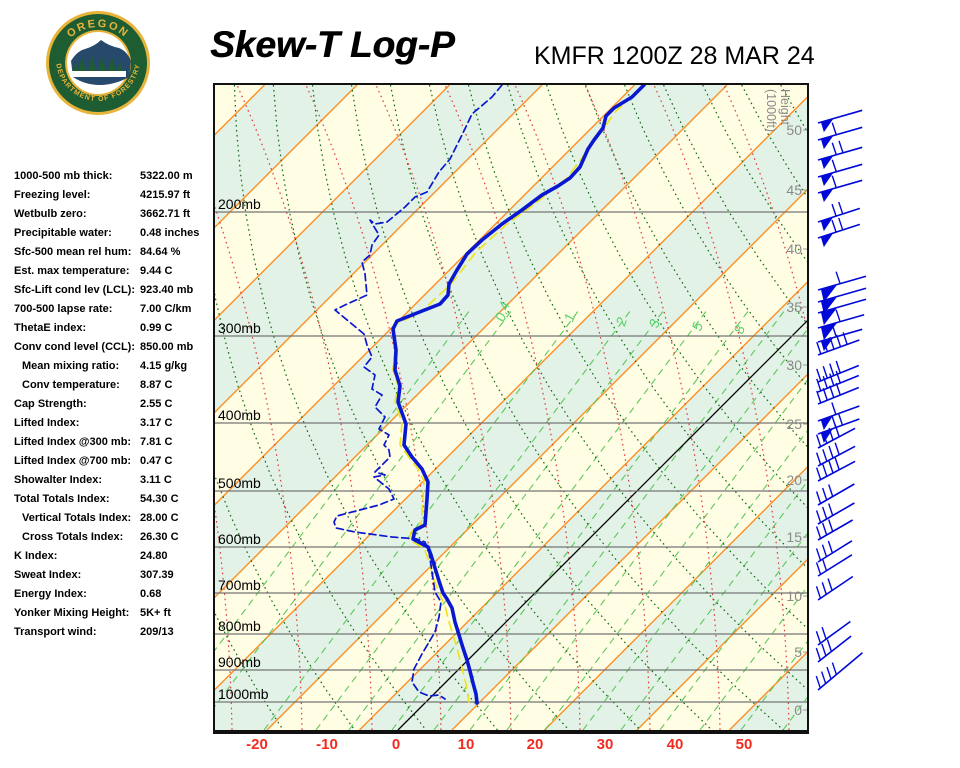 This screenshot has width=960, height=768. I want to click on stat-value: 3.11 C, so click(156, 480).